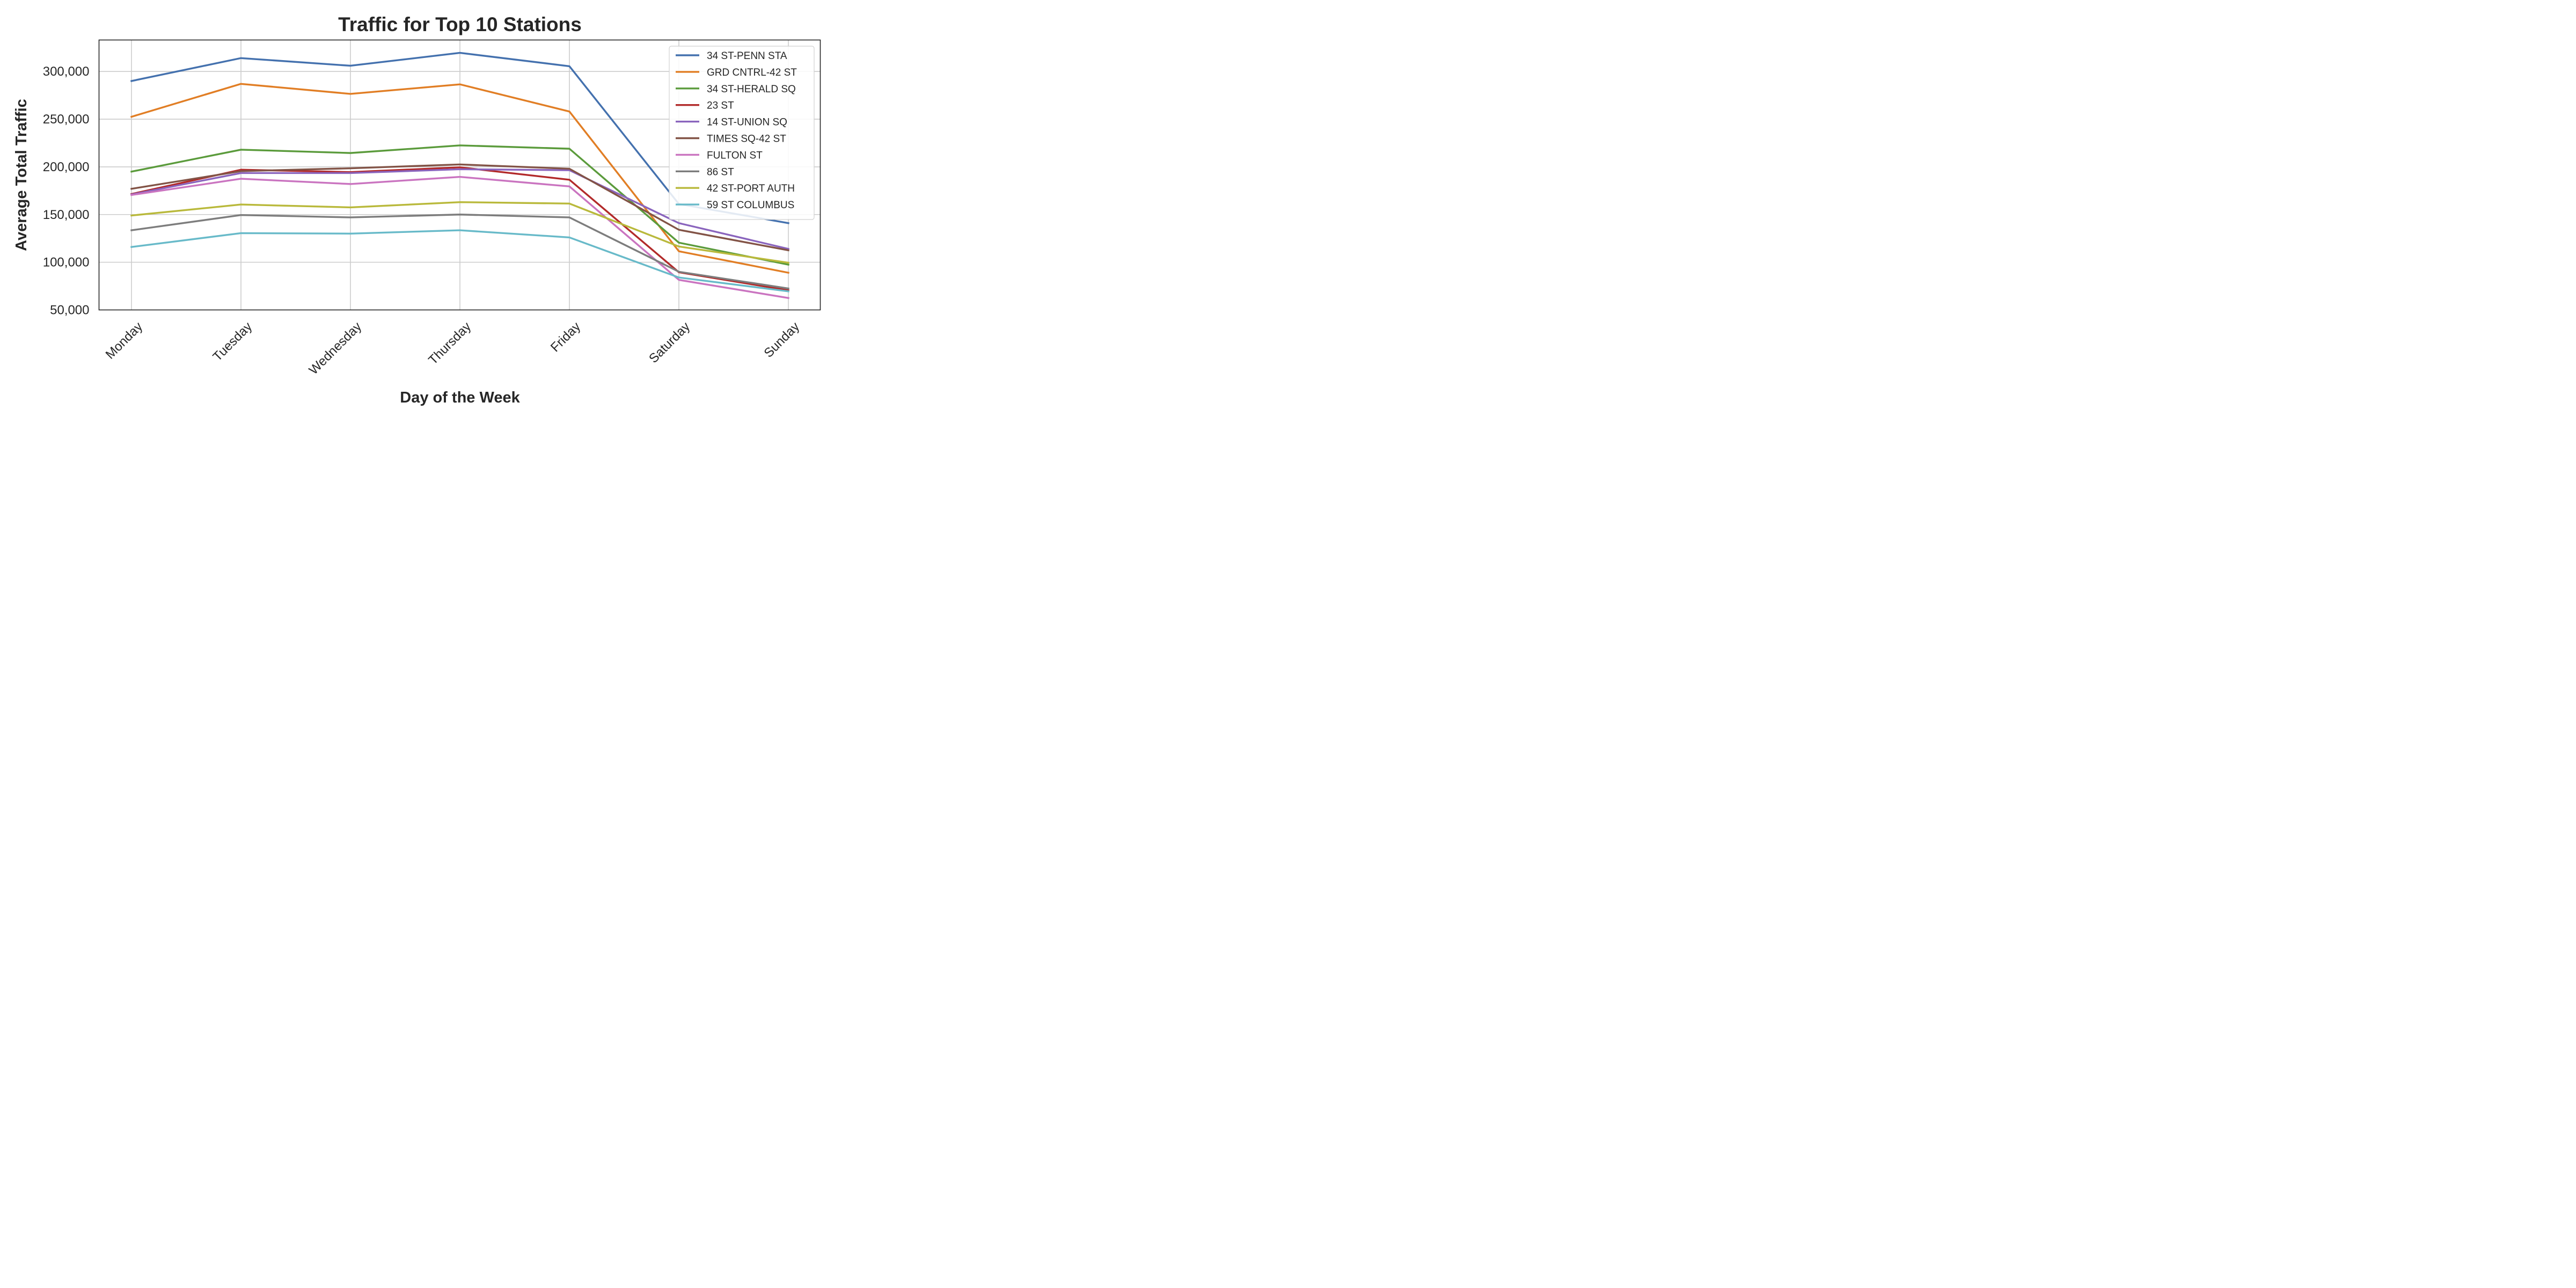 The image size is (2576, 1288). I want to click on y-tick-label: 300,000, so click(66, 71).